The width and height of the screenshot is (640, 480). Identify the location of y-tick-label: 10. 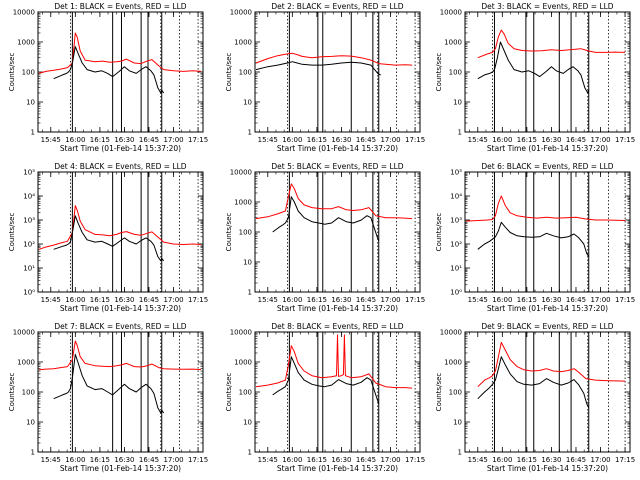
(247, 263).